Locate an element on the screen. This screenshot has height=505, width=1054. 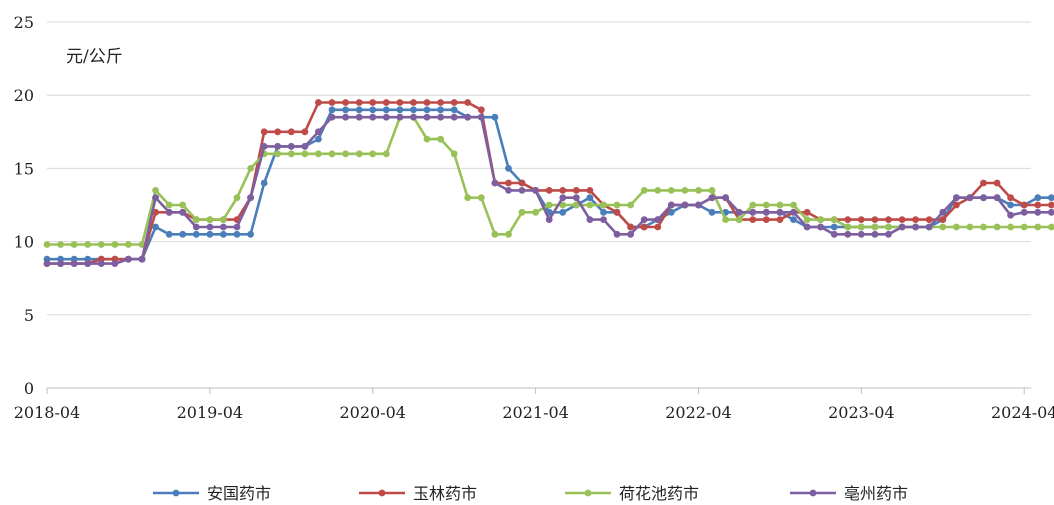
y-tick-label: 10 is located at coordinates (24, 242).